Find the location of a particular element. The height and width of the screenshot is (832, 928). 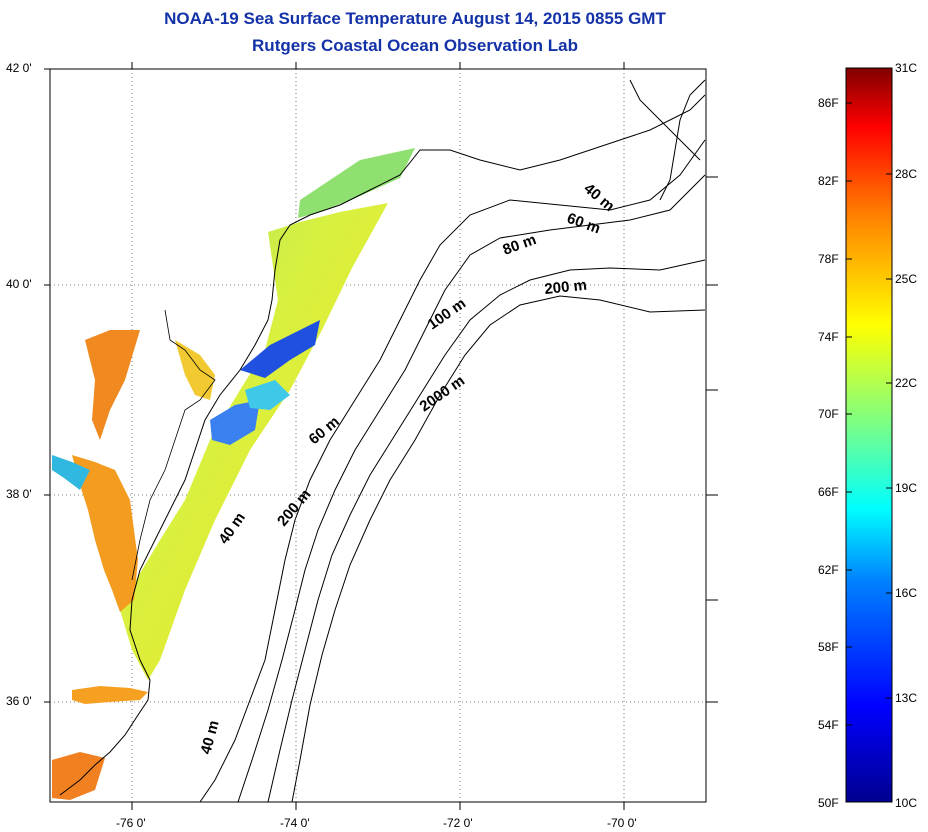

colorbar-label-c: 25C is located at coordinates (906, 279).